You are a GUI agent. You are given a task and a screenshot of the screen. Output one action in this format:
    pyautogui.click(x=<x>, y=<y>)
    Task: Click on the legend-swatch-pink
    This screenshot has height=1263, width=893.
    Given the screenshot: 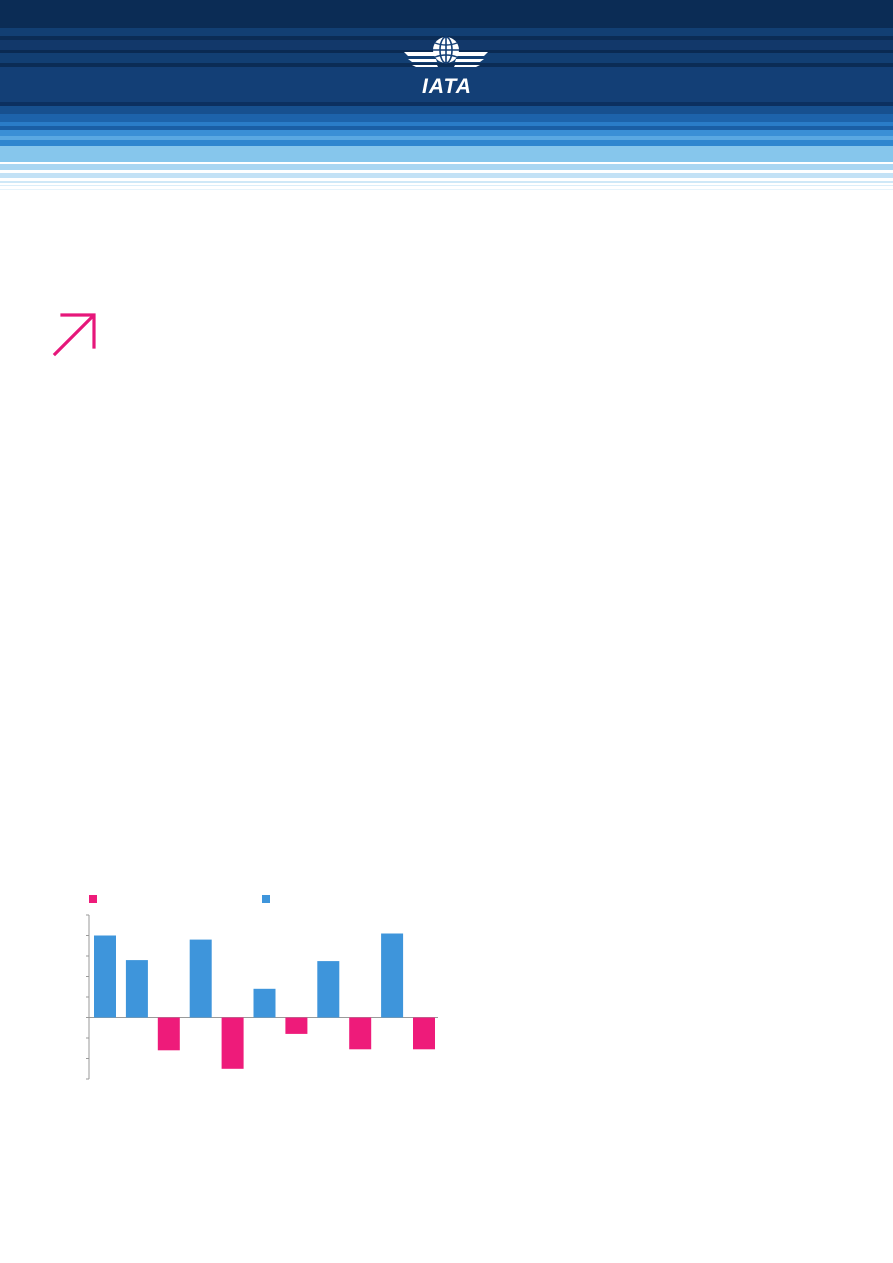 What is the action you would take?
    pyautogui.click(x=93, y=899)
    